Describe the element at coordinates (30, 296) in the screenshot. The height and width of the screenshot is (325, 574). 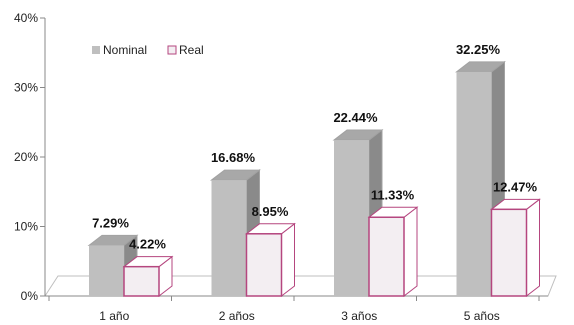
I see `y-tick-label: 0%` at that location.